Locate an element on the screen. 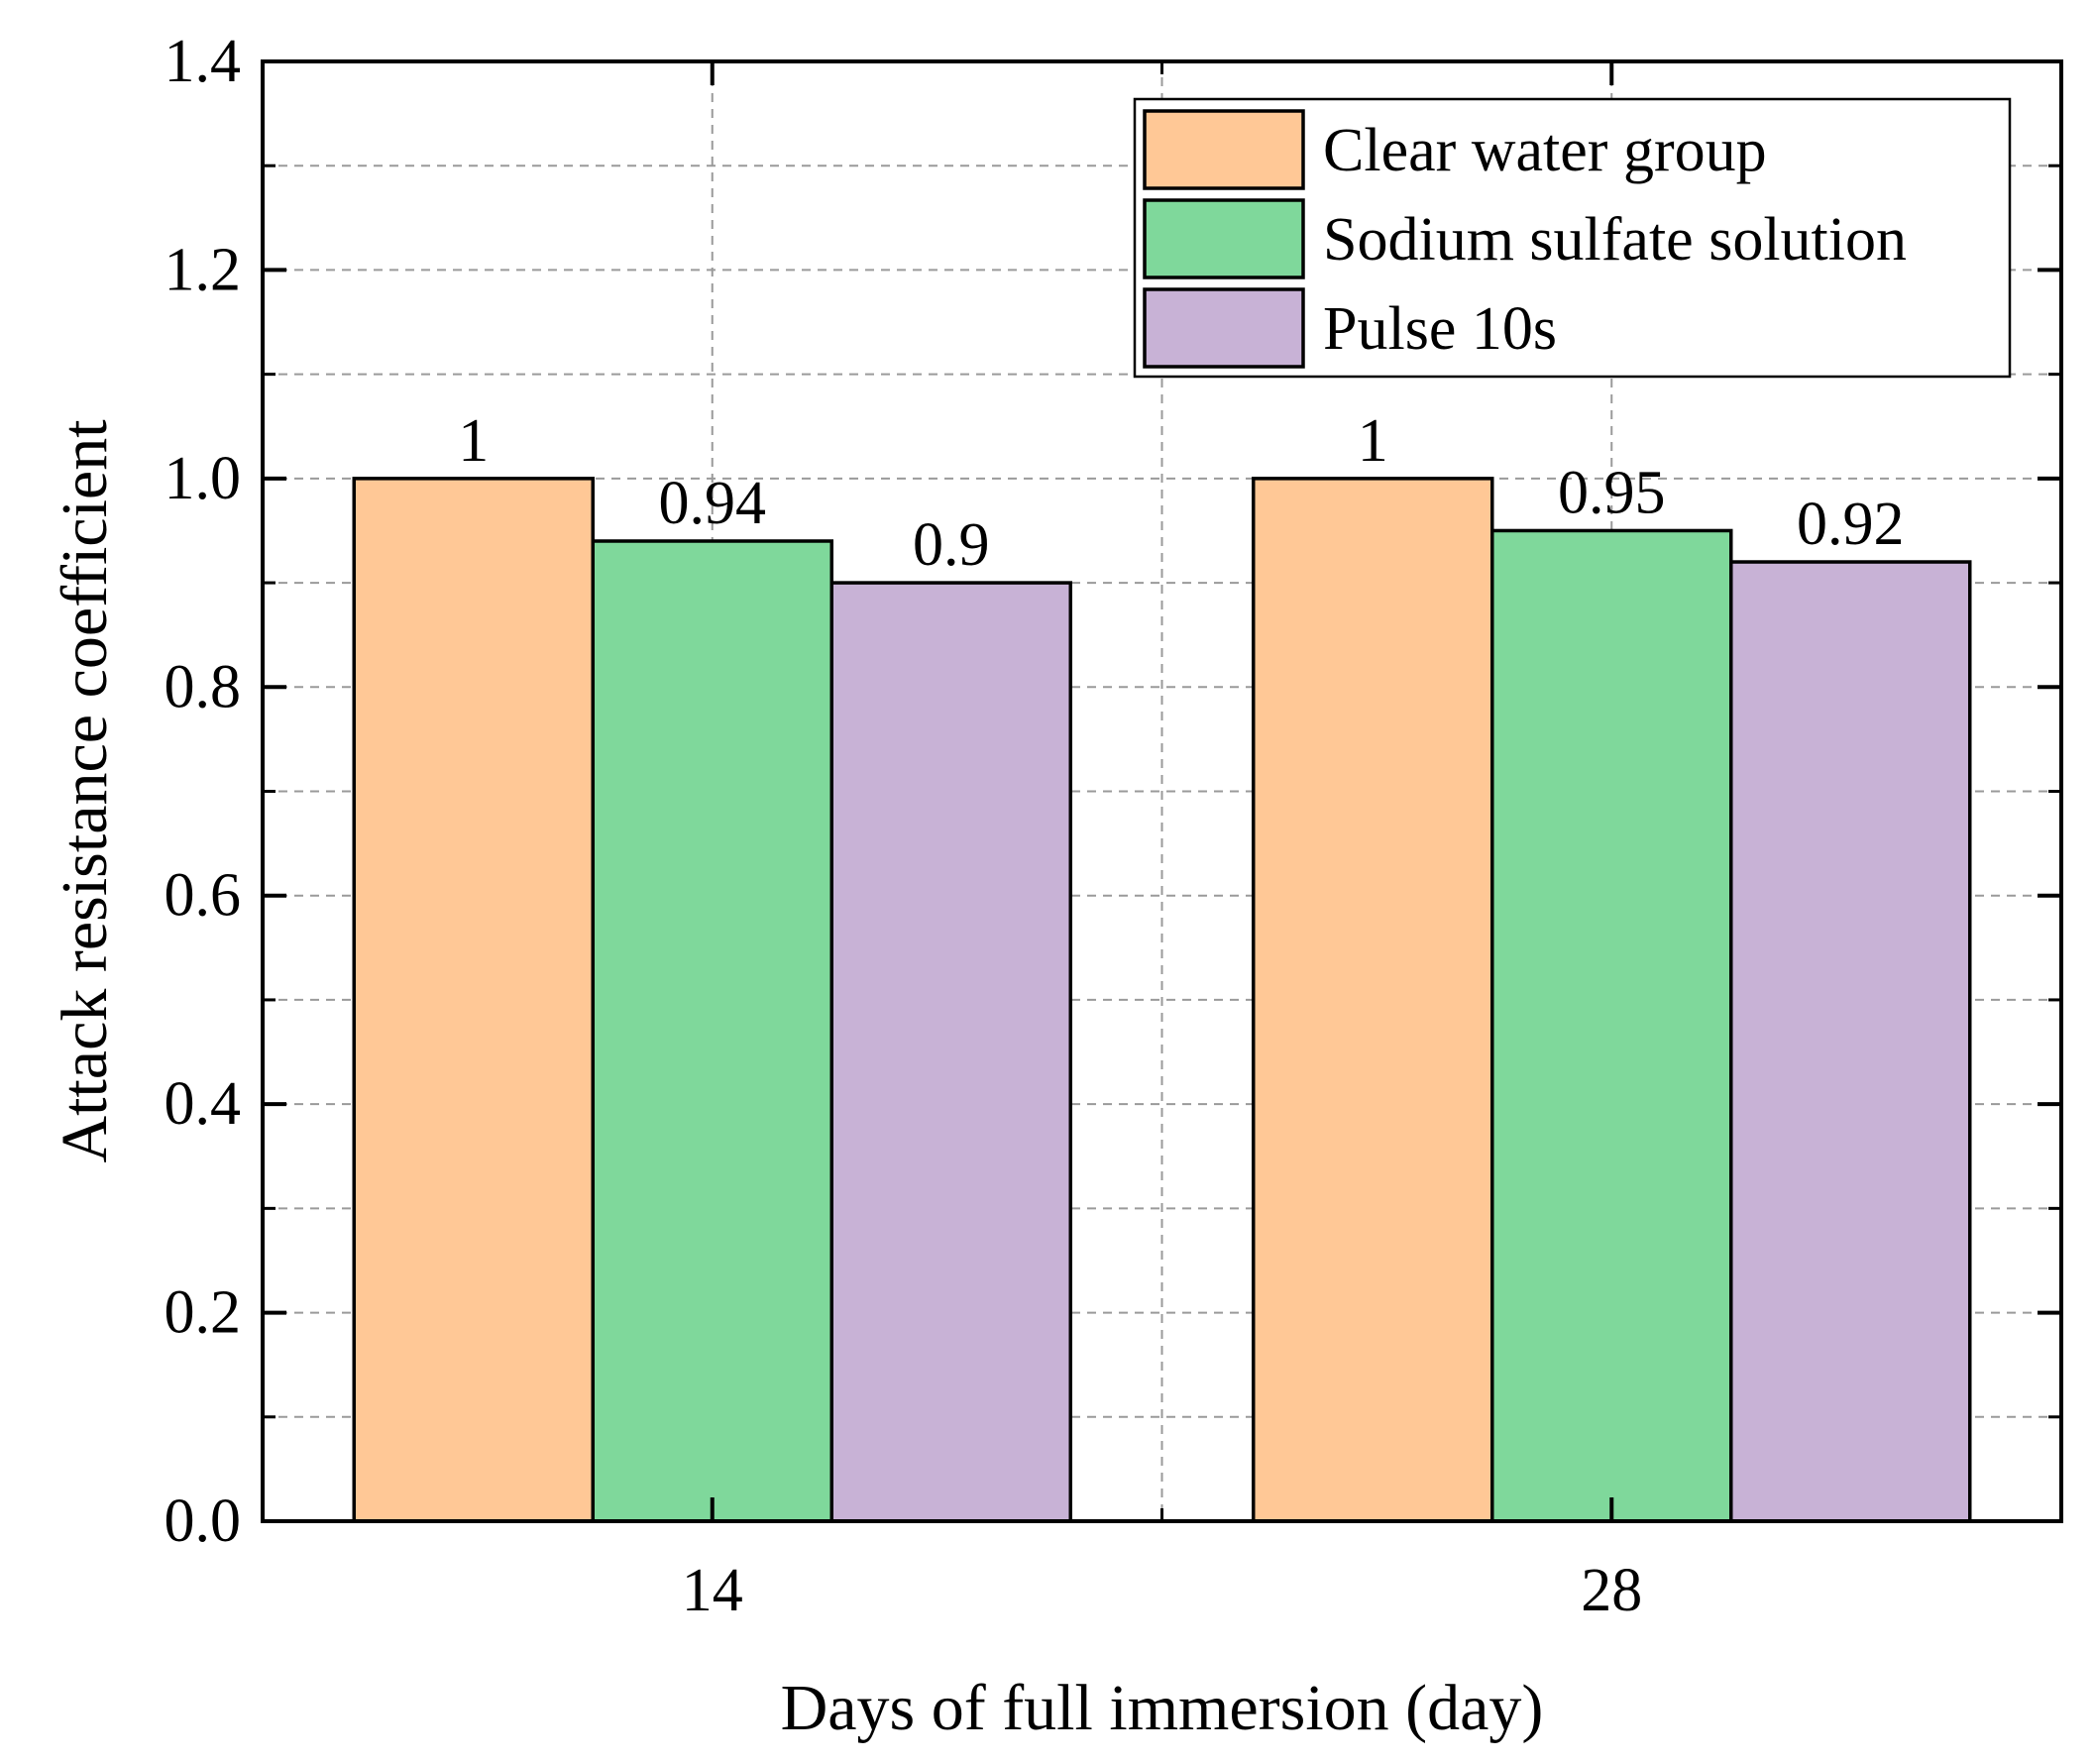  y-tick-label: 0.4 is located at coordinates (203, 1104).